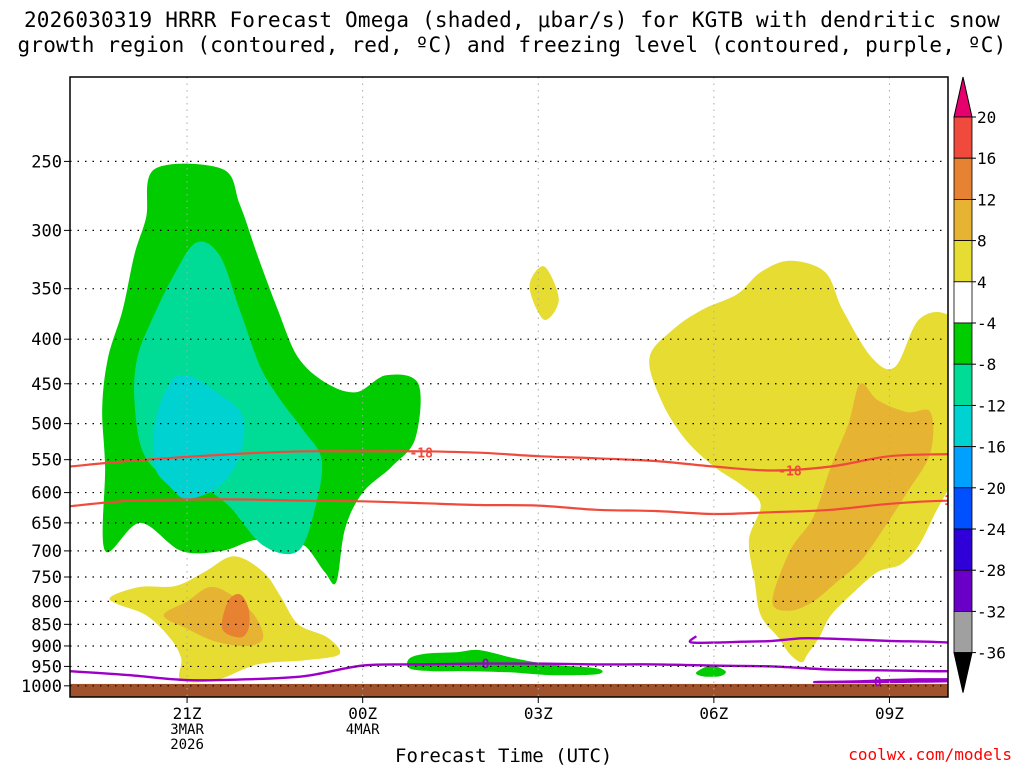 The image size is (1024, 768). I want to click on y-tick-label: 950, so click(46, 667).